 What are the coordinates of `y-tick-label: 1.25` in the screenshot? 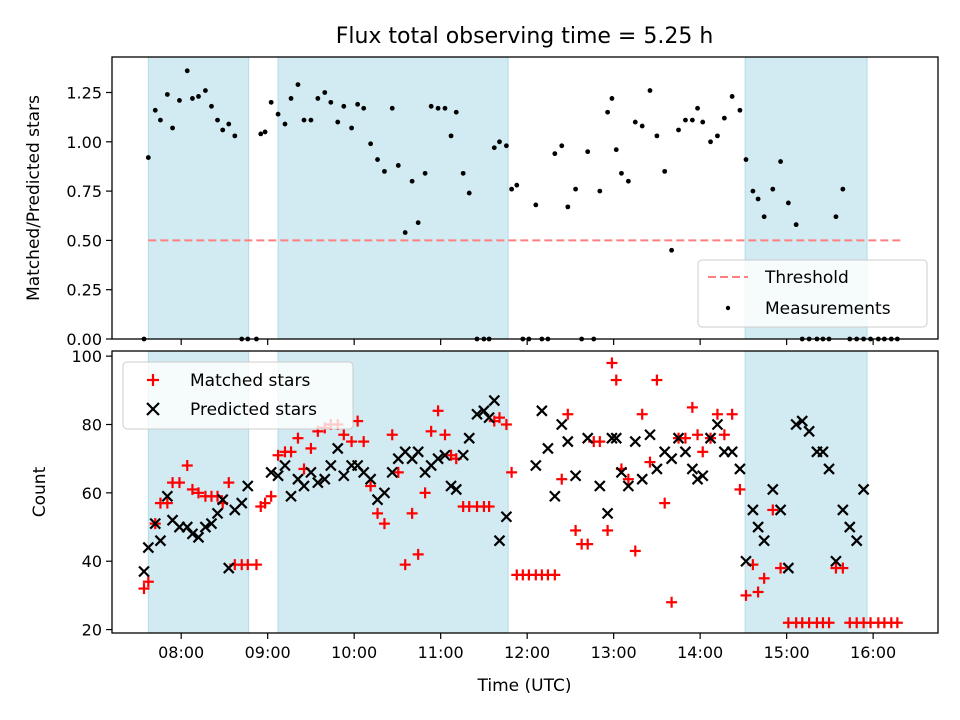 It's located at (84, 92).